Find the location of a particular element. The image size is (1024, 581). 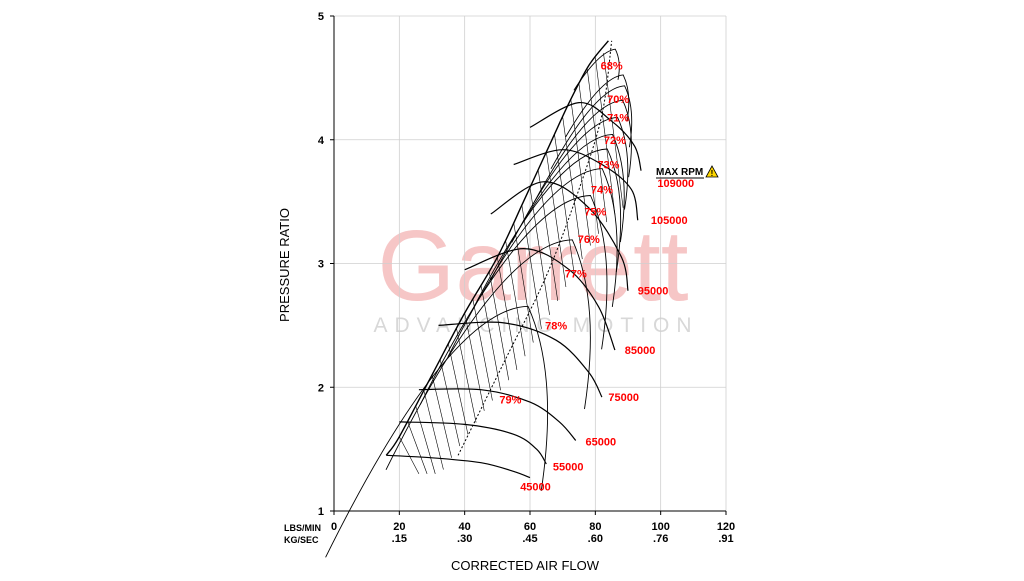

y-tick-label: 1 is located at coordinates (321, 512).